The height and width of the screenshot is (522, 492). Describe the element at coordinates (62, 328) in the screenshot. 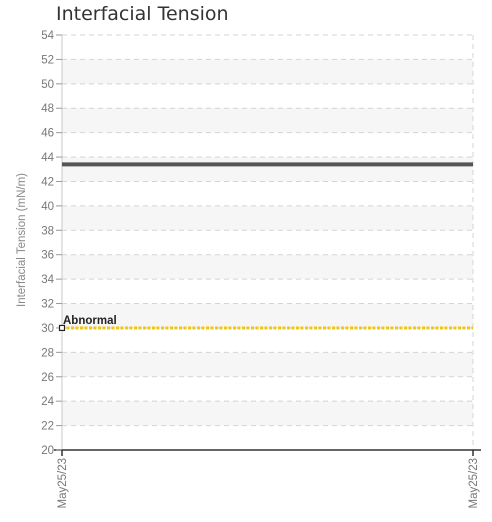

I see `annotation-marker` at that location.